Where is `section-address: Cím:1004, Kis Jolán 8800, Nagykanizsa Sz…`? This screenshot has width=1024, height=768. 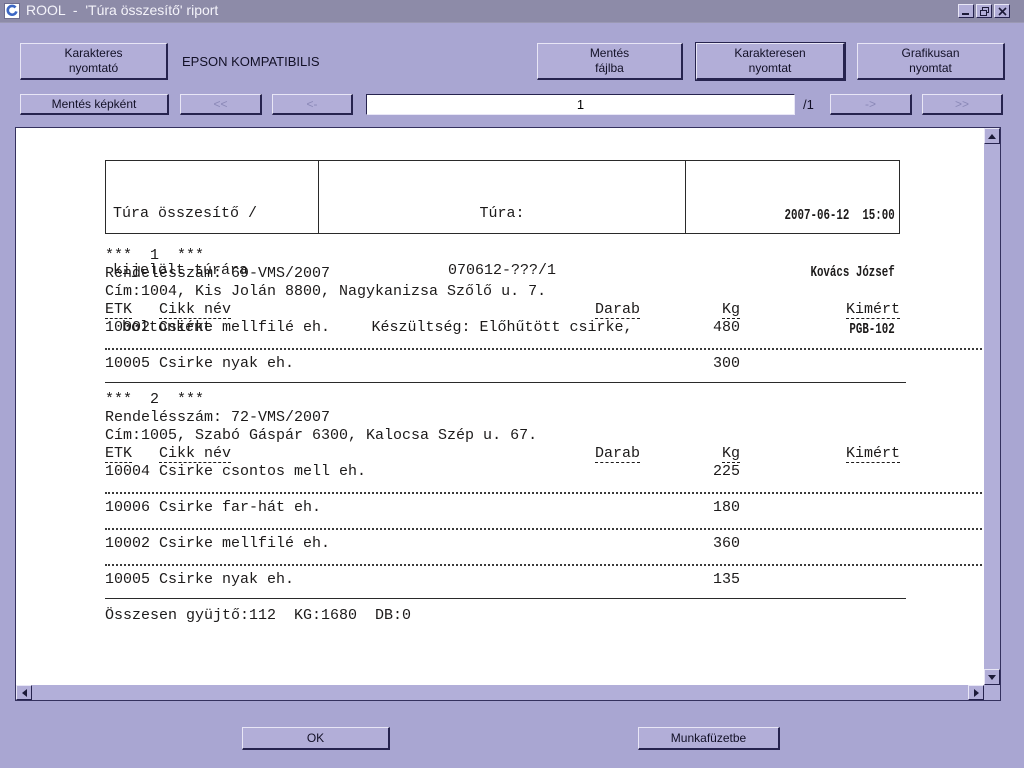
section-address: Cím:1004, Kis Jolán 8800, Nagykanizsa Sz… is located at coordinates (326, 291).